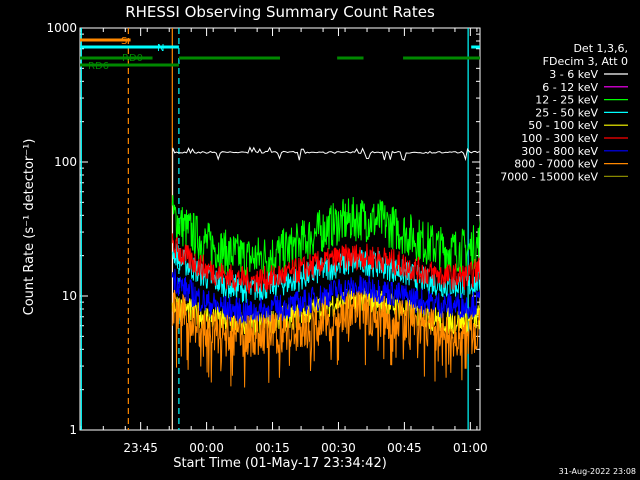 This screenshot has height=480, width=640. Describe the element at coordinates (556, 164) in the screenshot. I see `legend-entry-label: 800 - 7000 keV` at that location.